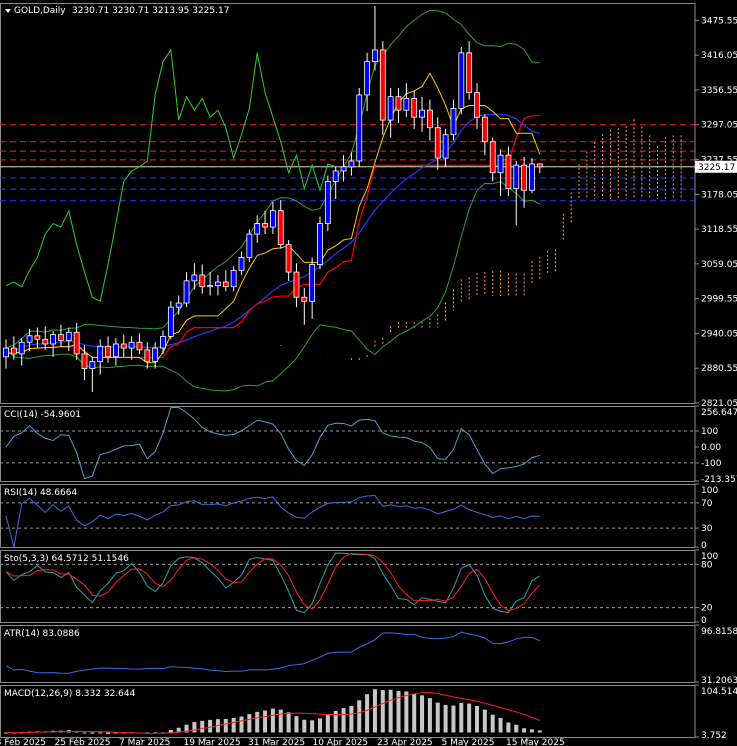 Image resolution: width=737 pixels, height=746 pixels. What do you see at coordinates (405, 742) in the screenshot?
I see `x-tick-label: 23 Apr 2025` at bounding box center [405, 742].